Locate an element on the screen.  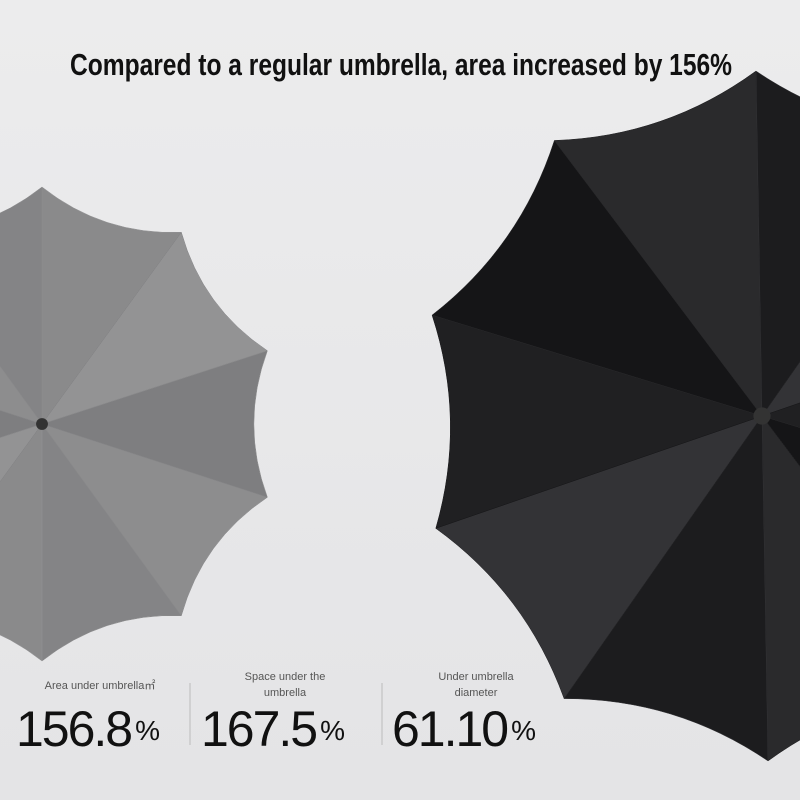
stat-value: 156.8% is located at coordinates (88, 729).